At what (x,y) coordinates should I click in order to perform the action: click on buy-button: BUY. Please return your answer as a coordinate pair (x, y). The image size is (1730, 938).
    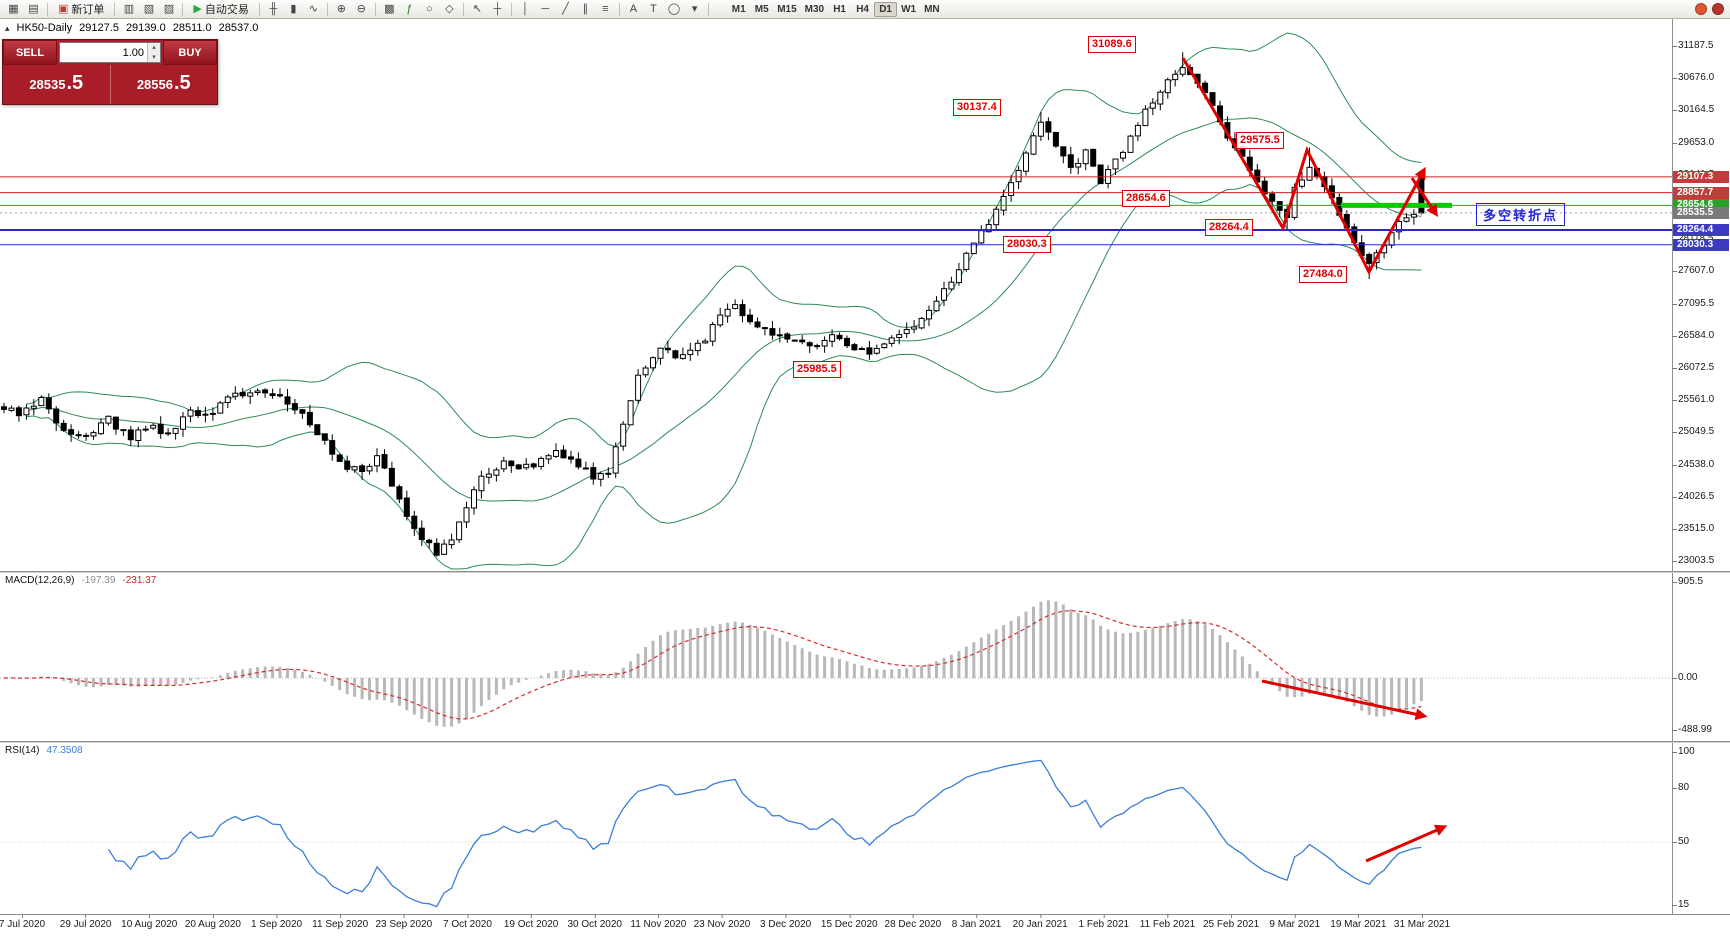
    Looking at the image, I should click on (190, 52).